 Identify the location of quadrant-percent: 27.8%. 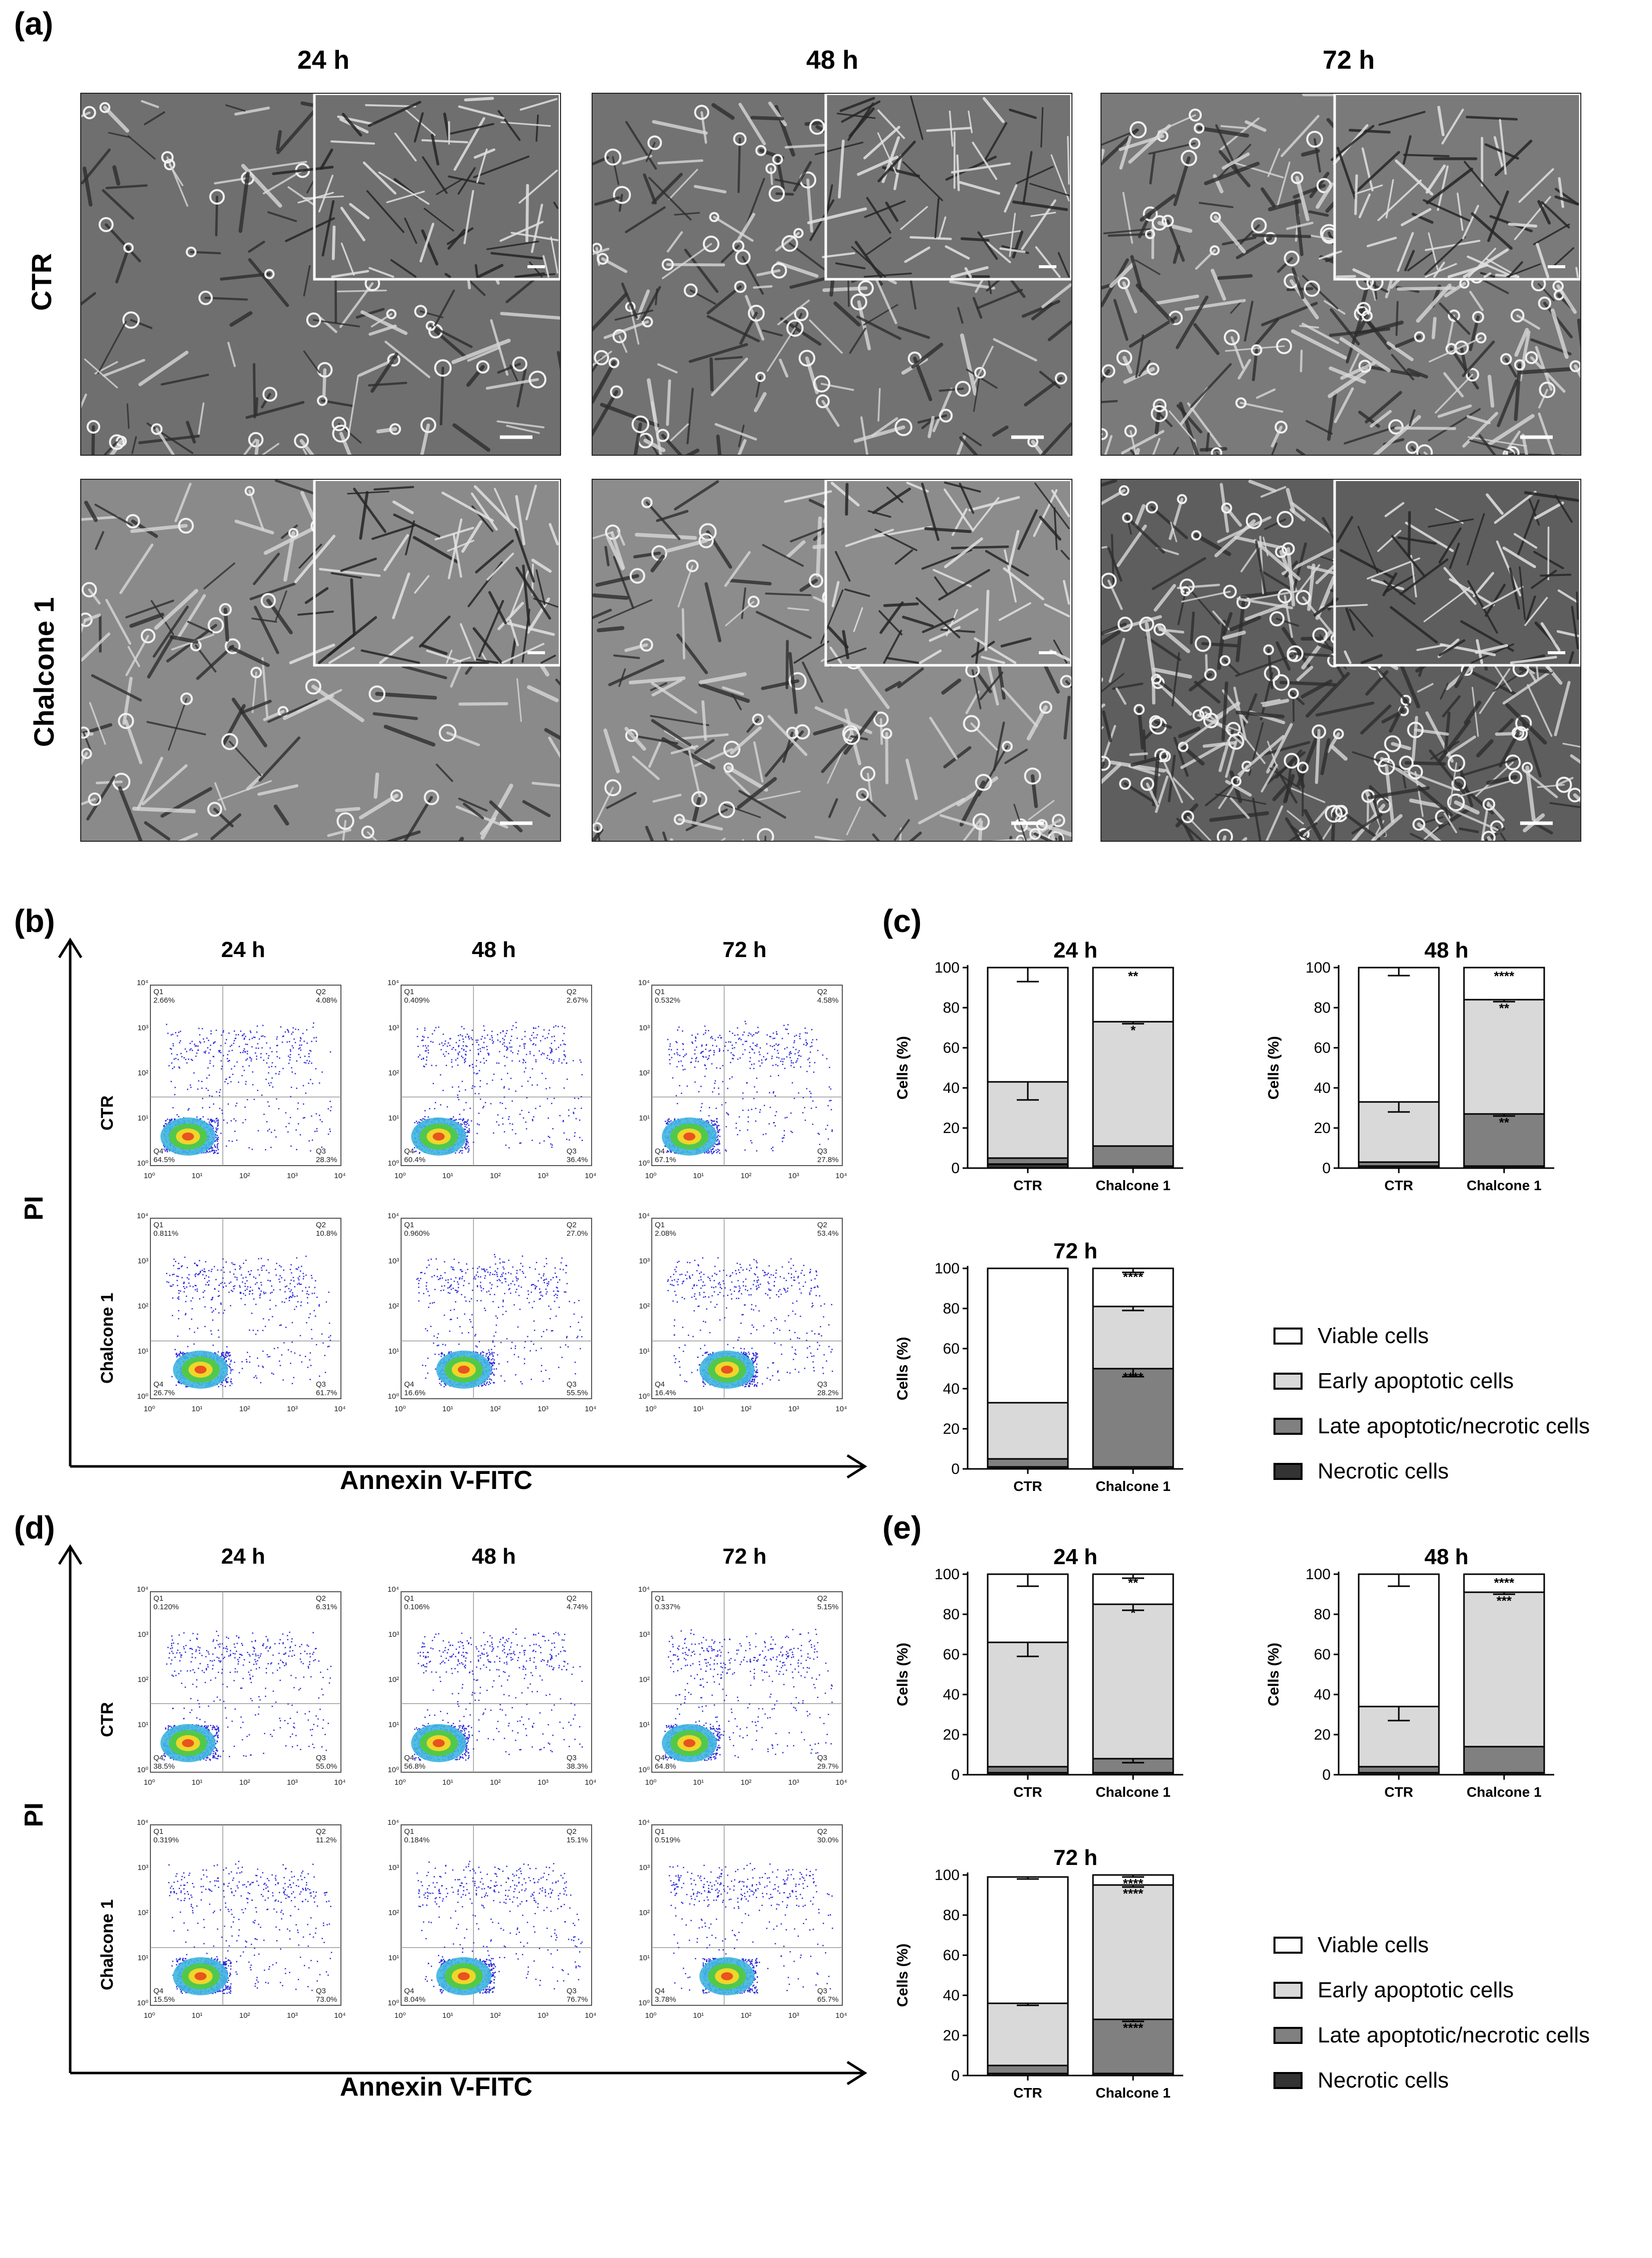
(828, 1160).